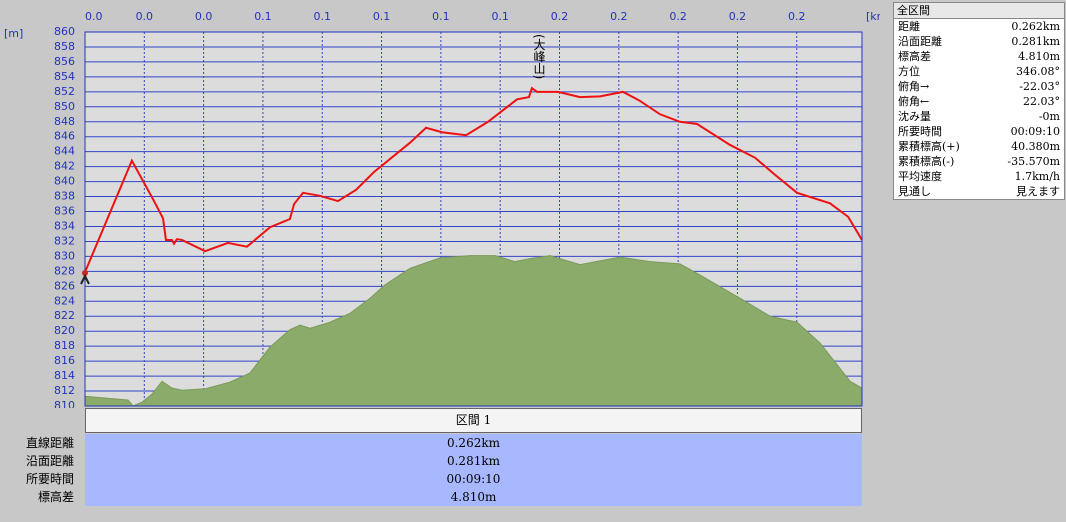 This screenshot has height=522, width=1066. What do you see at coordinates (64, 106) in the screenshot?
I see `y-tick-label: 850` at bounding box center [64, 106].